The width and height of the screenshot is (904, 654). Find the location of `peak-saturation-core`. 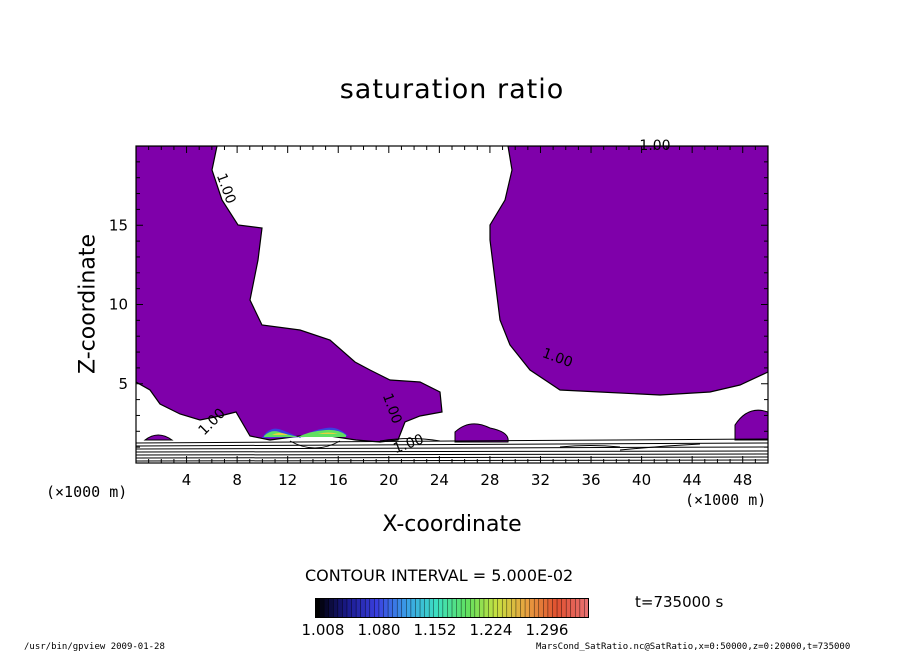

peak-saturation-core is located at coordinates (305, 433).